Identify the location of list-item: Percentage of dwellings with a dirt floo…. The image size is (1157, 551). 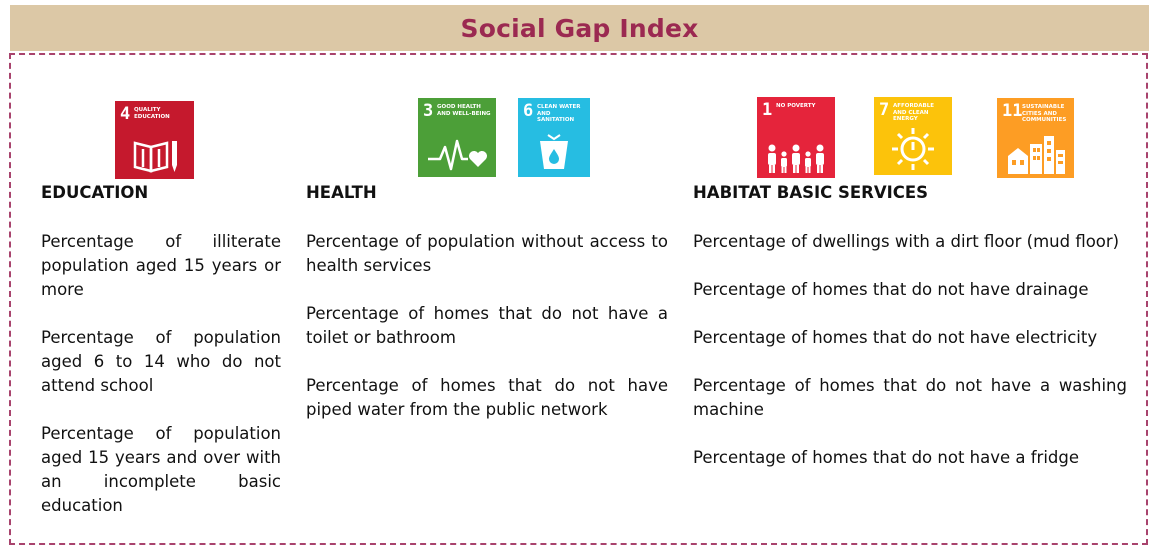
(906, 241).